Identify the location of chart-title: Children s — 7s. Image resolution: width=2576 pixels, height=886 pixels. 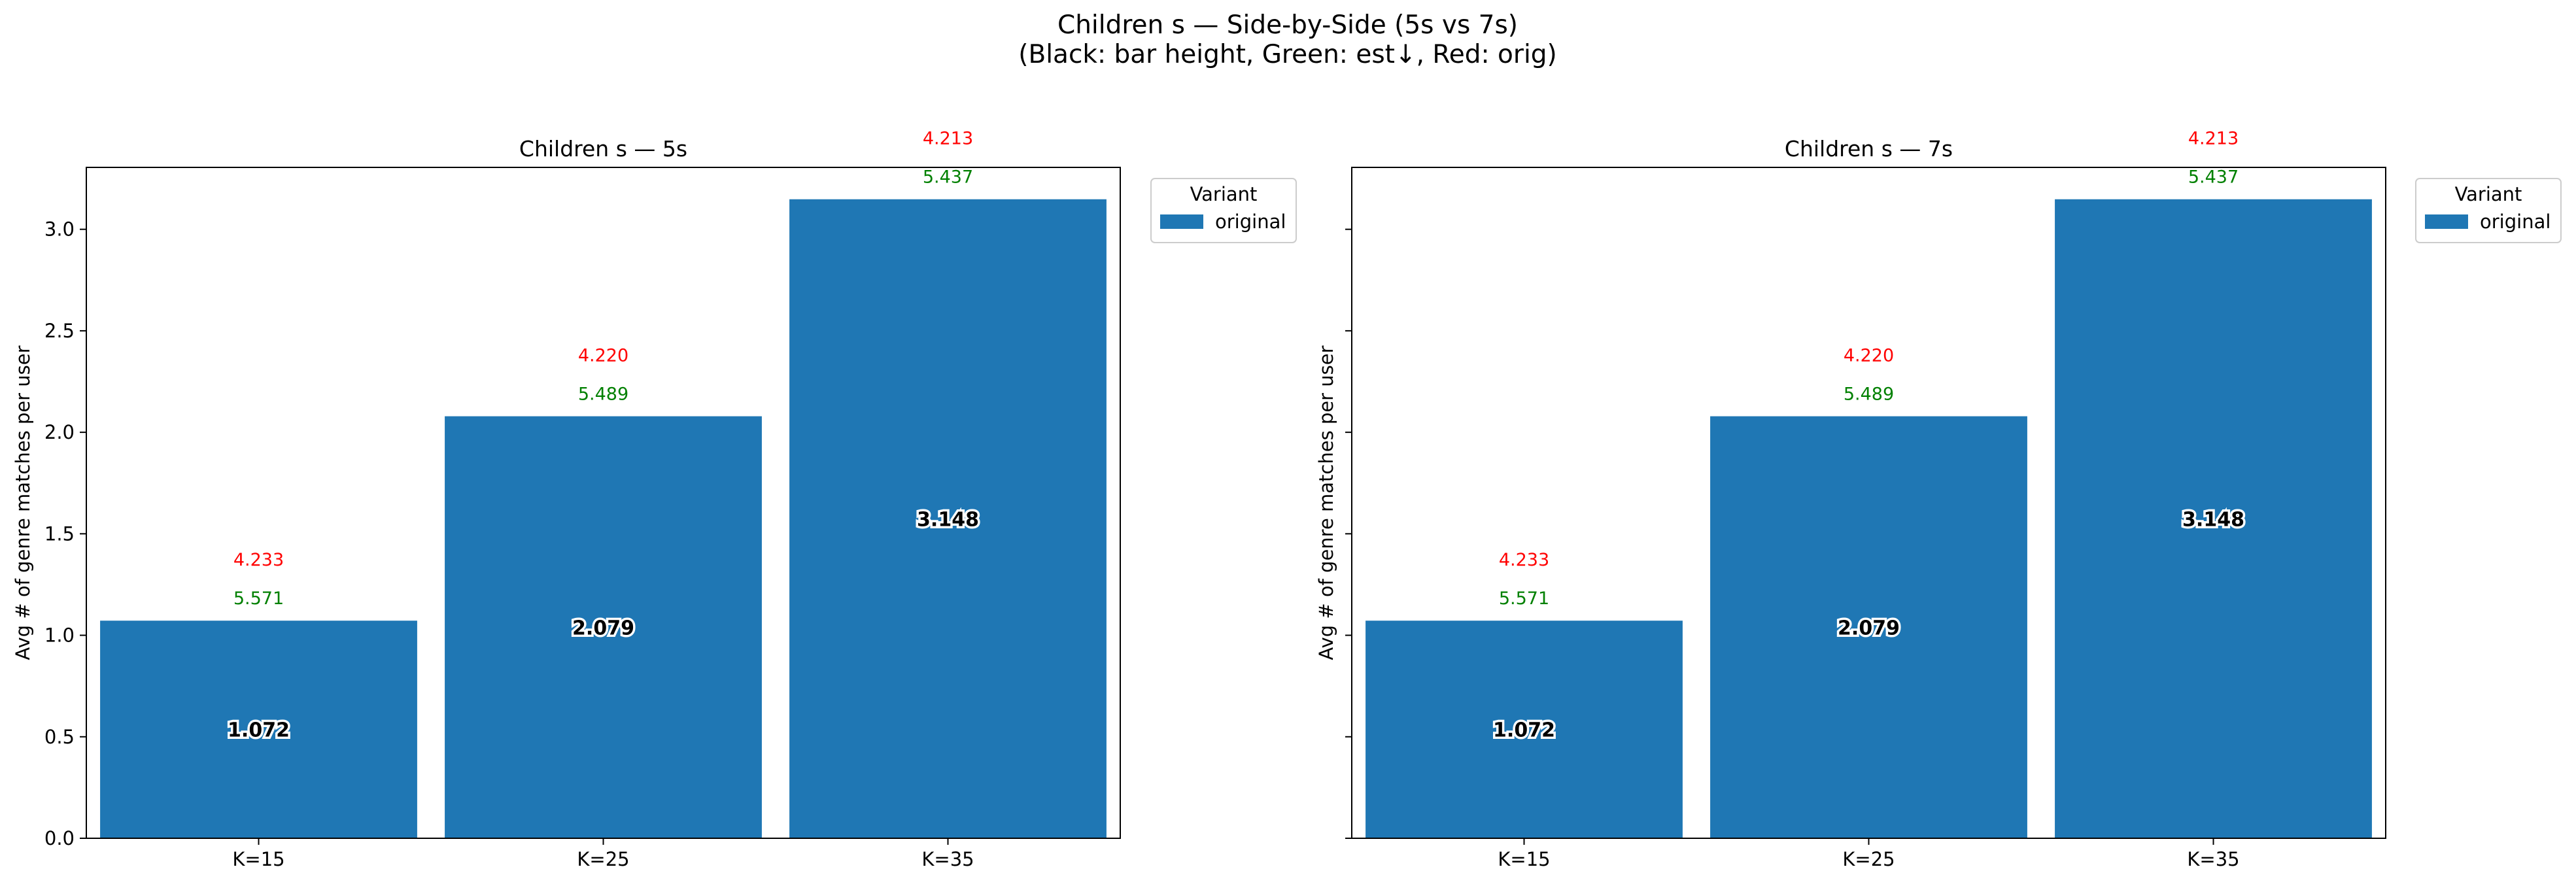
(1869, 149).